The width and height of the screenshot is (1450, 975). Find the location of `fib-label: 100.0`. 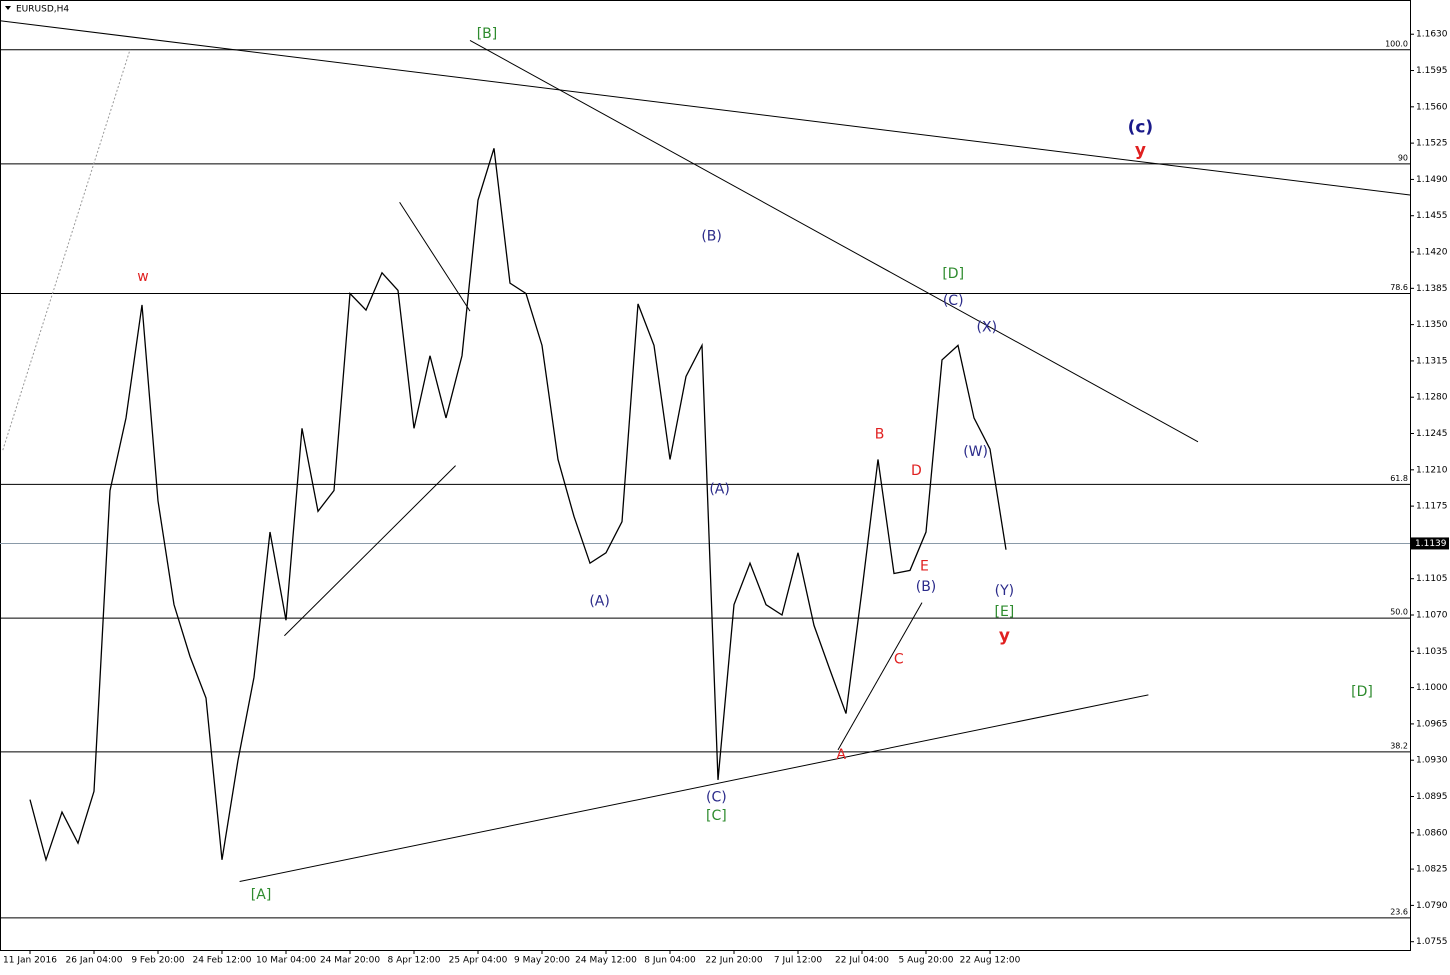

fib-label: 100.0 is located at coordinates (1396, 43).